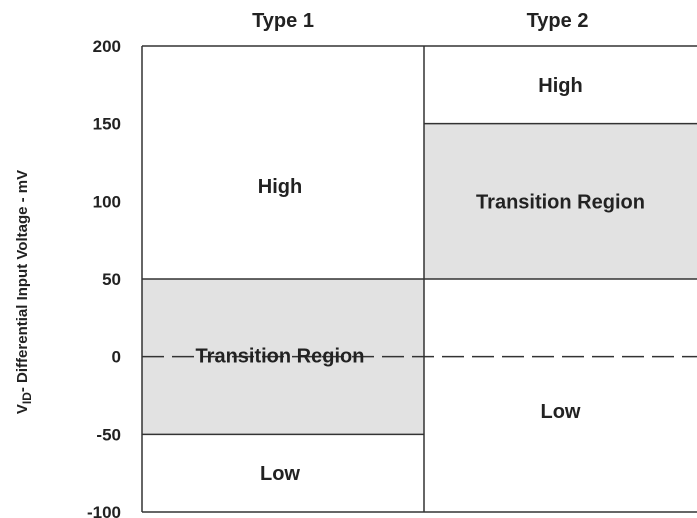  What do you see at coordinates (27, 398) in the screenshot?
I see `y-axis-title-subscript: ID` at bounding box center [27, 398].